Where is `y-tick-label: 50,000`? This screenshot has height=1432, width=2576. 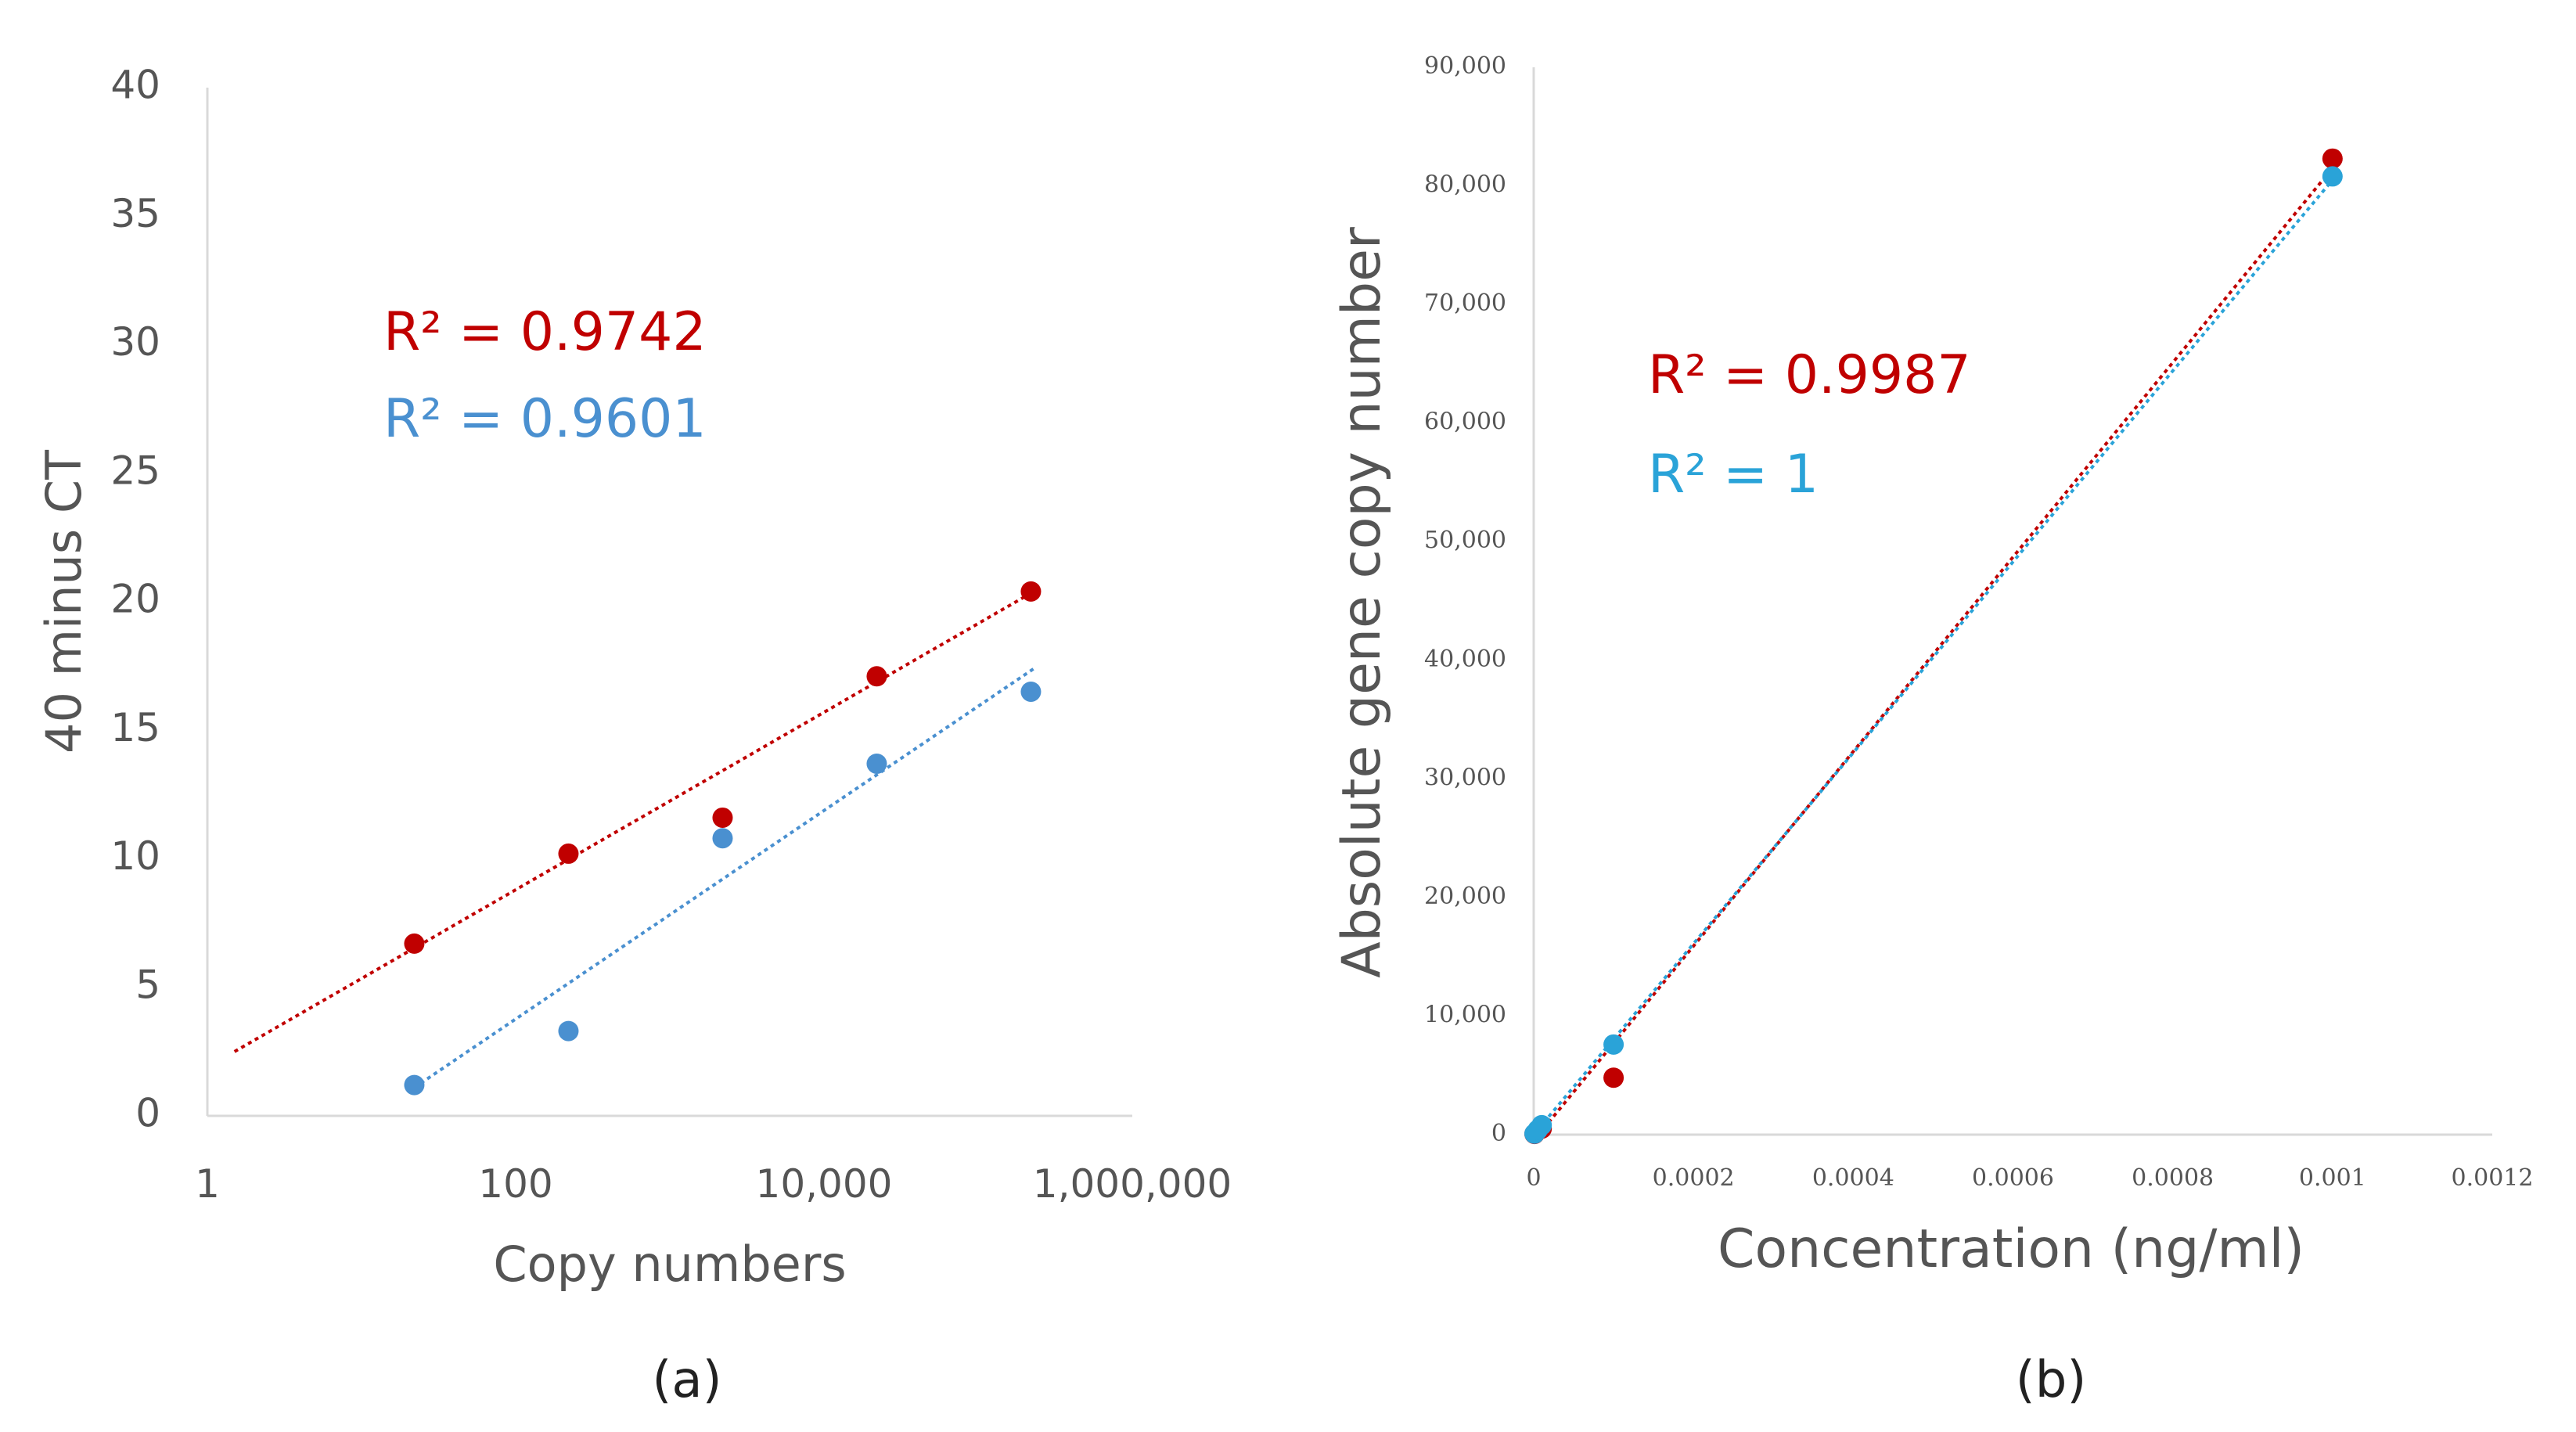
y-tick-label: 50,000 is located at coordinates (1465, 540).